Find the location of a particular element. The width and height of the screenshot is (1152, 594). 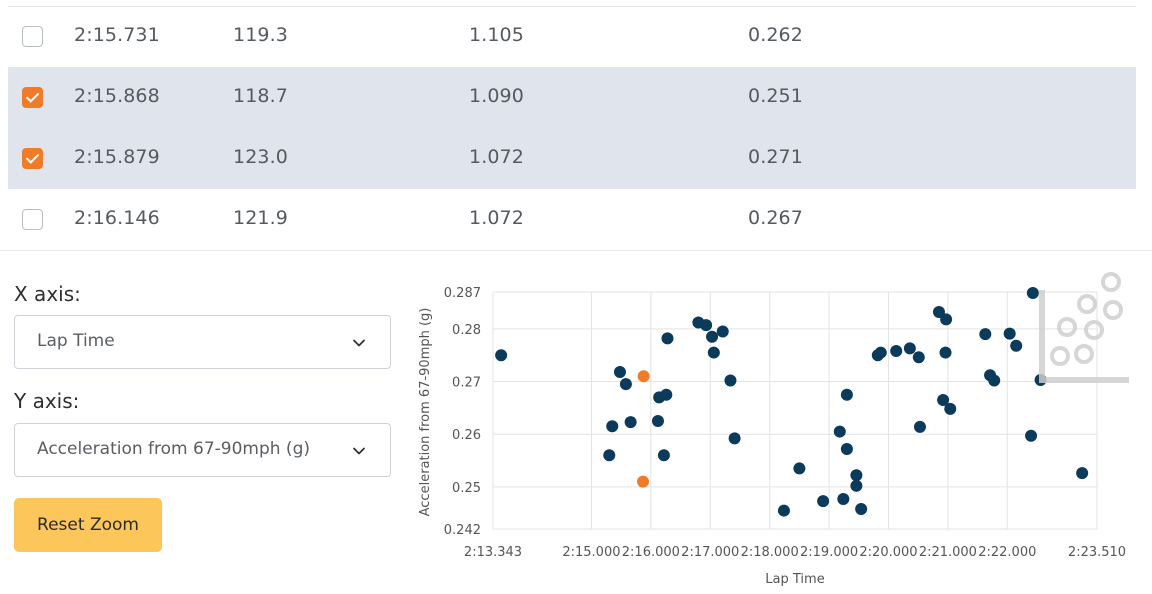

y-tick-label: 0.25 is located at coordinates (466, 488).